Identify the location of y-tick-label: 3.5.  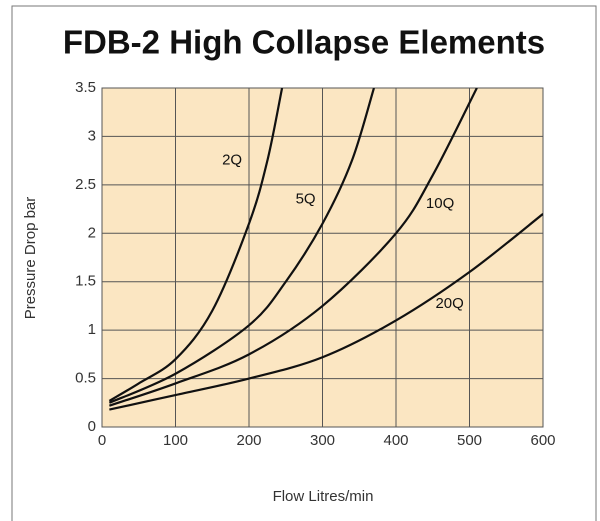
(85, 87).